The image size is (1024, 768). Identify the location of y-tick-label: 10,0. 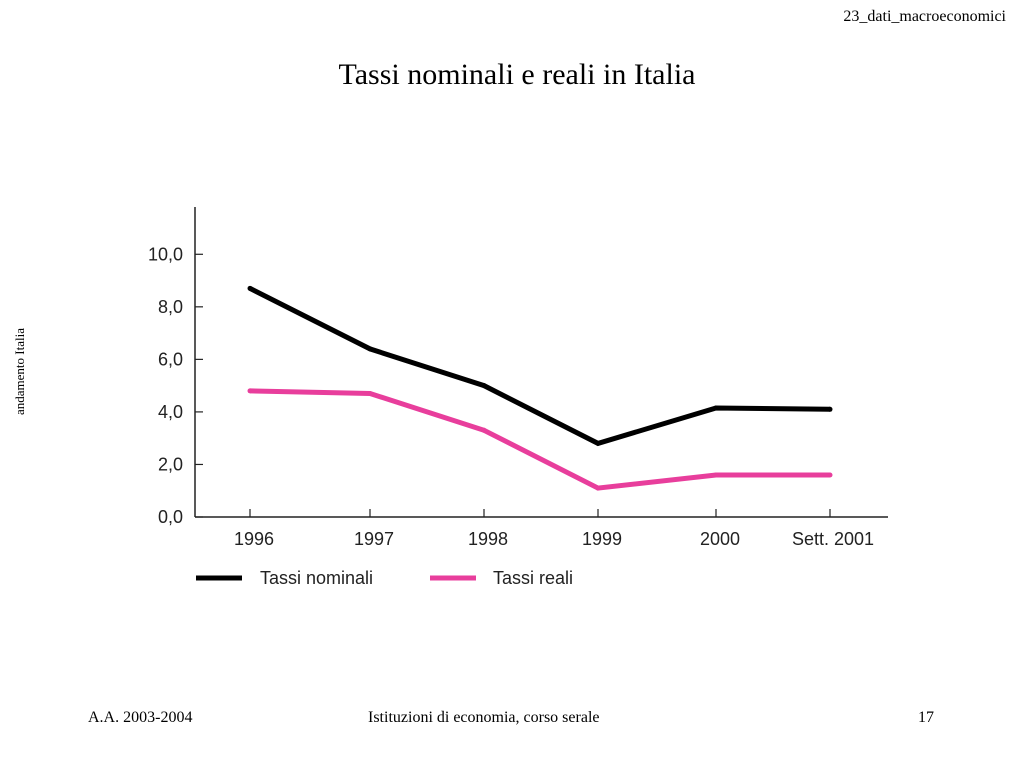
(165, 254).